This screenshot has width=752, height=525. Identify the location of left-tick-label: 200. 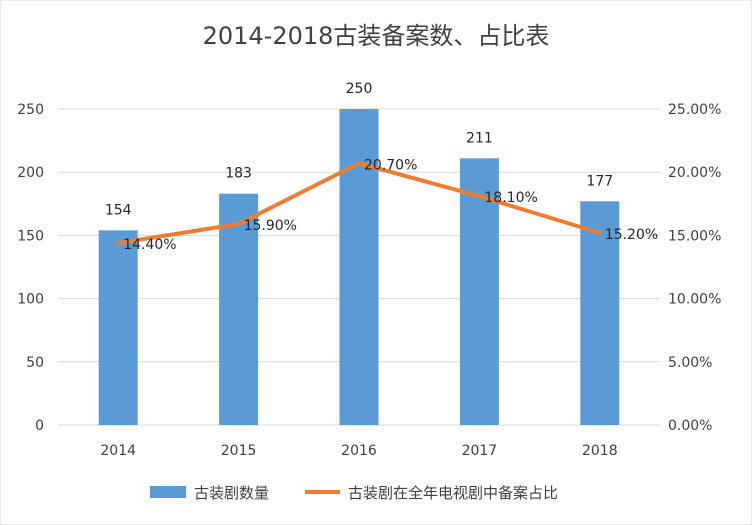
(30, 173).